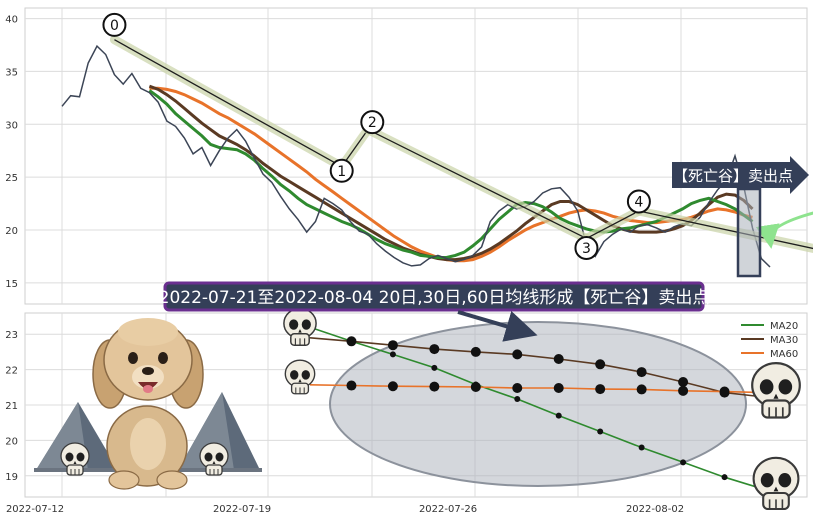 Image resolution: width=813 pixels, height=524 pixels. Describe the element at coordinates (776, 483) in the screenshot. I see `skull-icon` at that location.